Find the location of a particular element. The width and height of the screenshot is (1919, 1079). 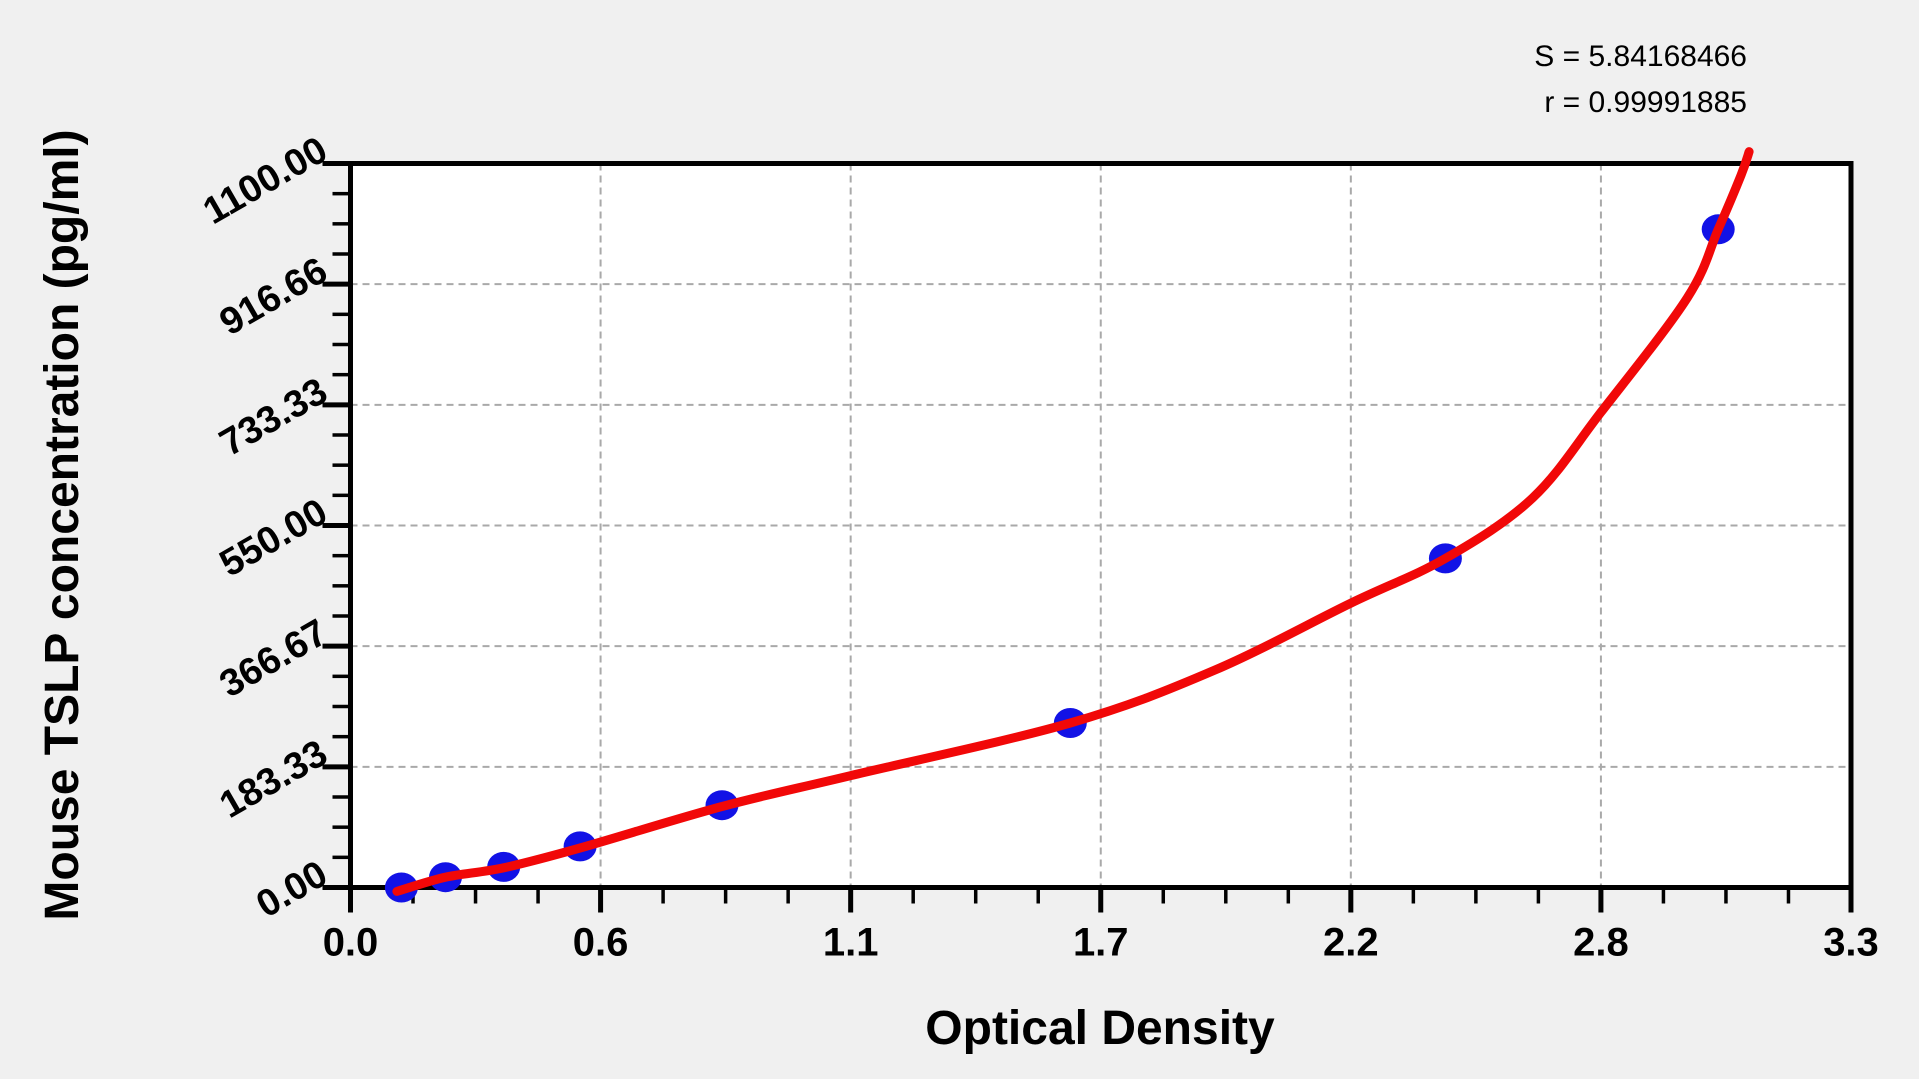

y-tick-label: 366.67 is located at coordinates (274, 659).